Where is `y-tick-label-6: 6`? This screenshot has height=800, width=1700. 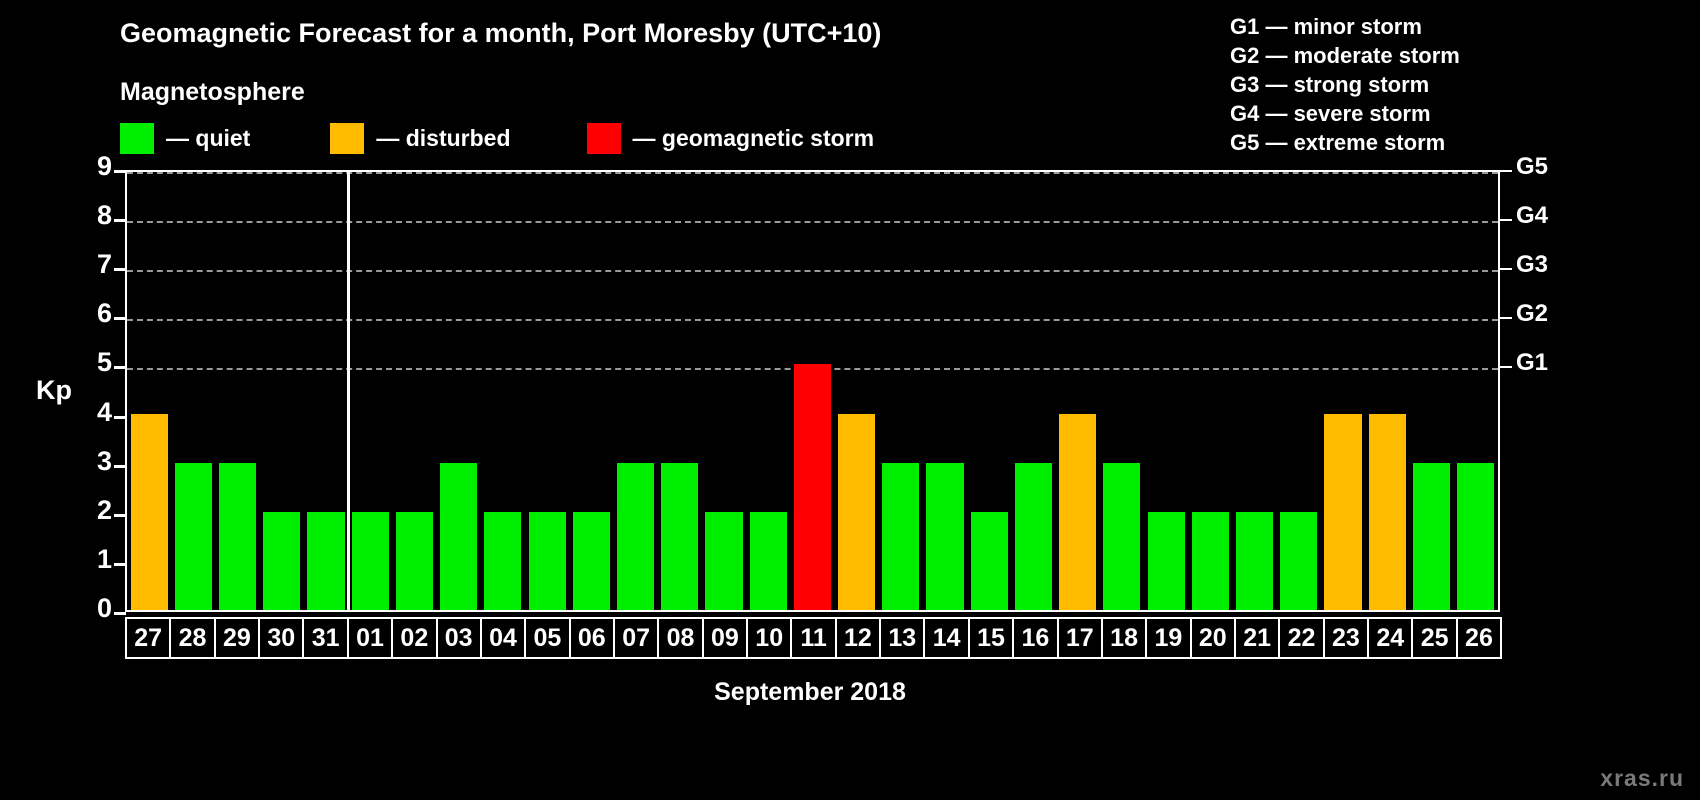 y-tick-label-6: 6 is located at coordinates (104, 313).